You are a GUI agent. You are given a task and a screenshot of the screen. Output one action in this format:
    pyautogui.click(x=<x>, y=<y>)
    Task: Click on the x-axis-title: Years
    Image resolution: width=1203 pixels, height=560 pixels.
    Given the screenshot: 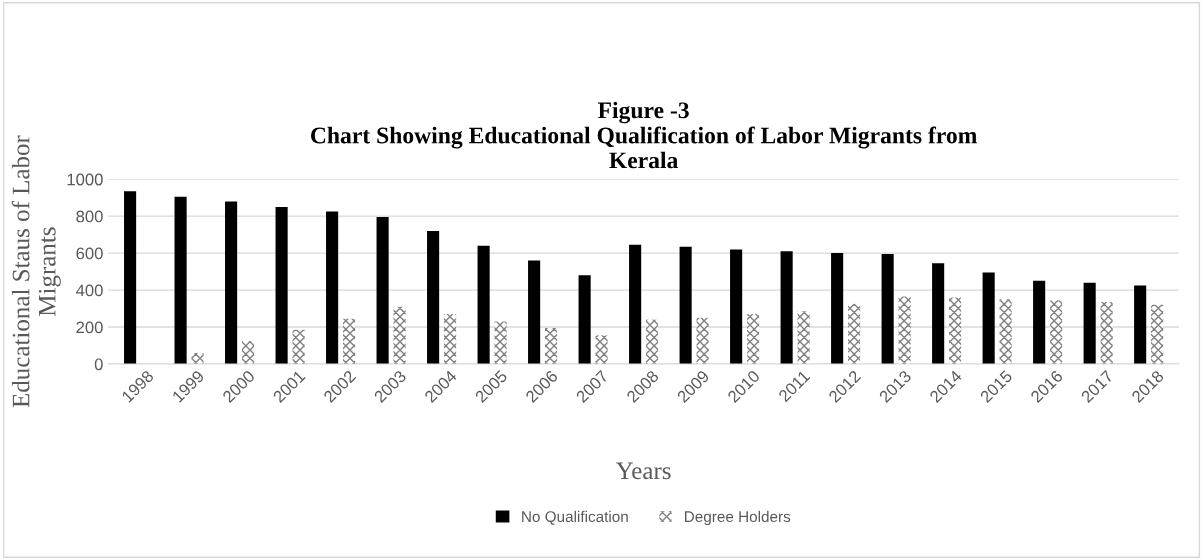 What is the action you would take?
    pyautogui.click(x=643, y=471)
    